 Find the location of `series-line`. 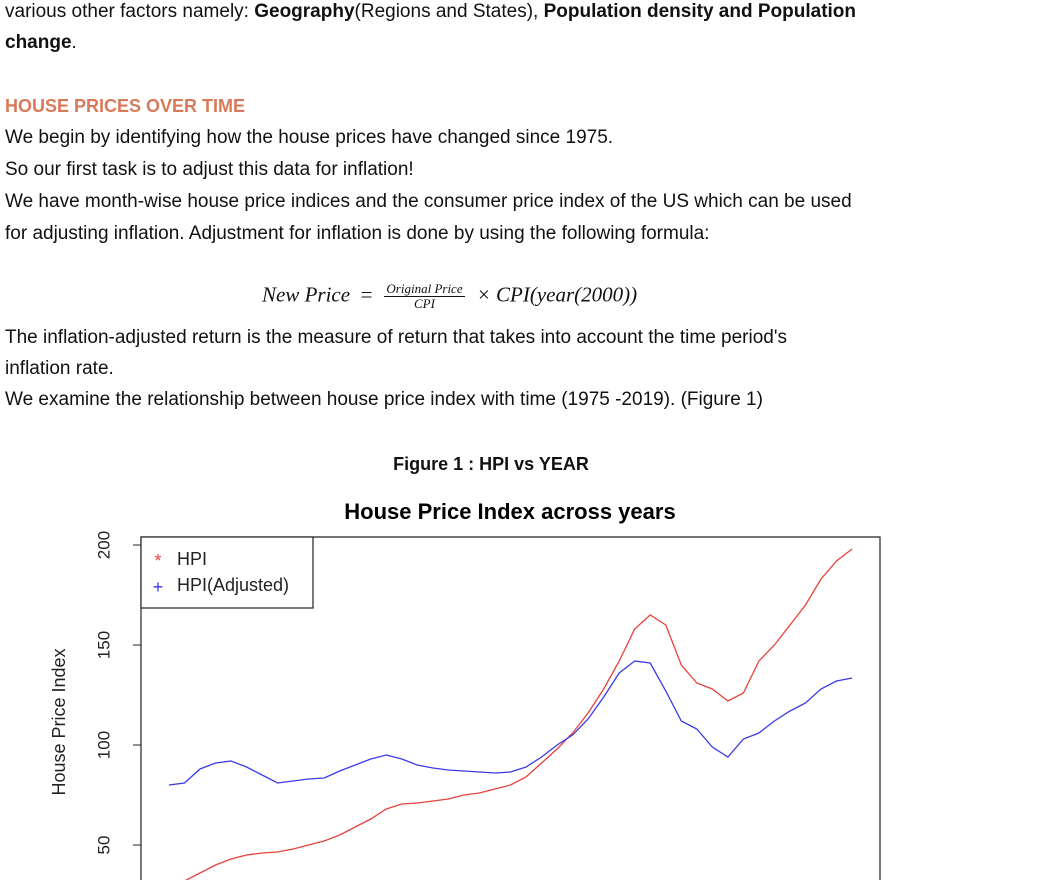

series-line is located at coordinates (510, 723).